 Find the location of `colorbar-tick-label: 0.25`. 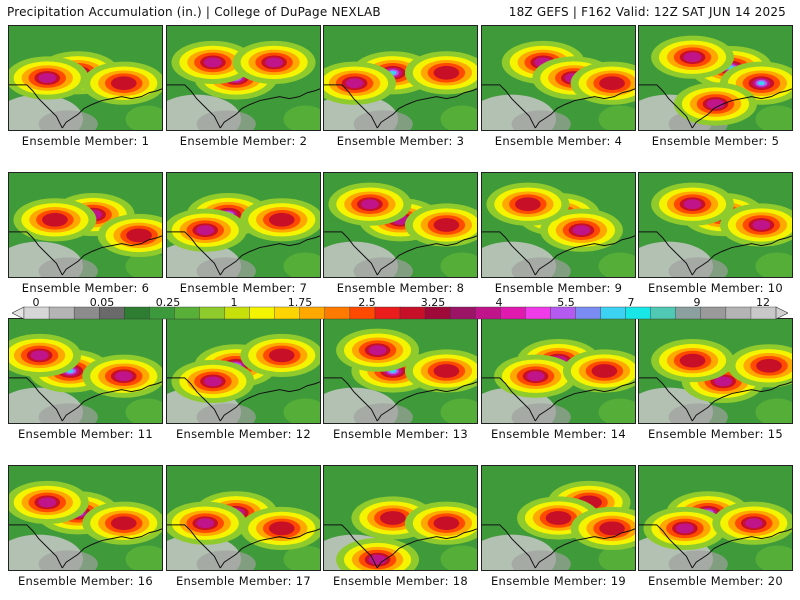

colorbar-tick-label: 0.25 is located at coordinates (168, 302).